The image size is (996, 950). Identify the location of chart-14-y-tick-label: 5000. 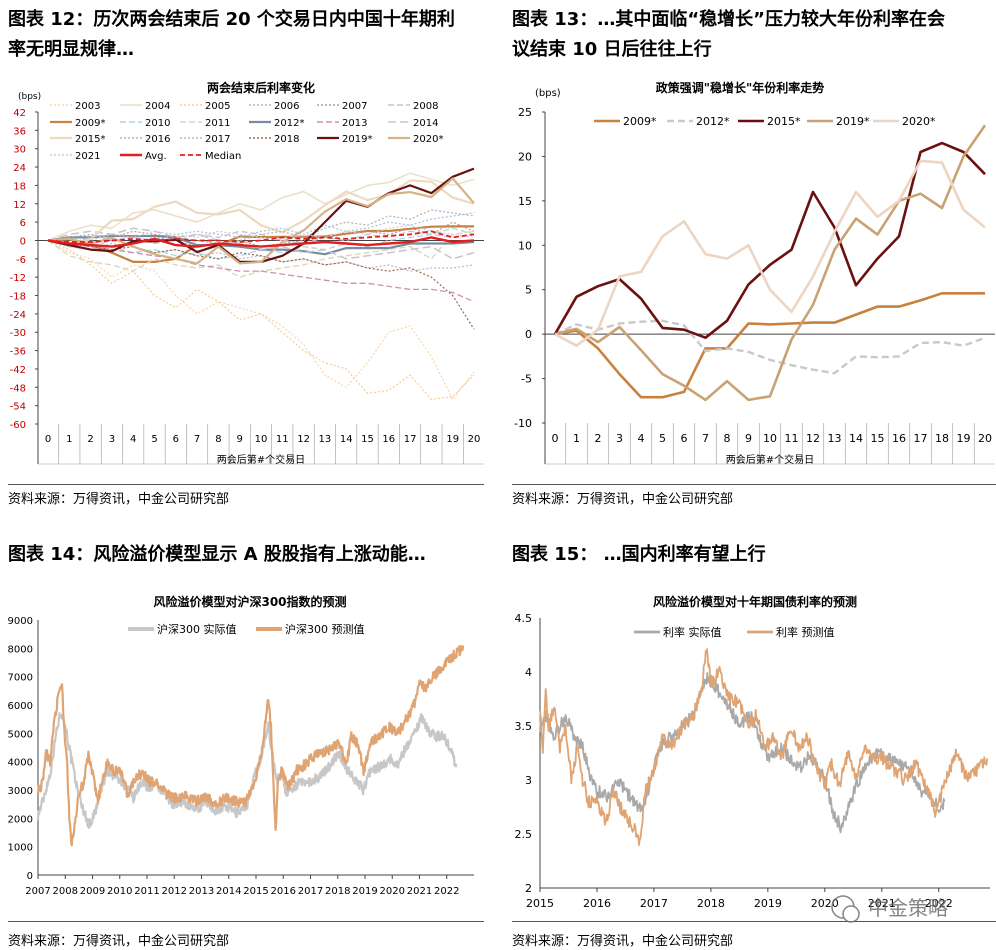
(20, 734).